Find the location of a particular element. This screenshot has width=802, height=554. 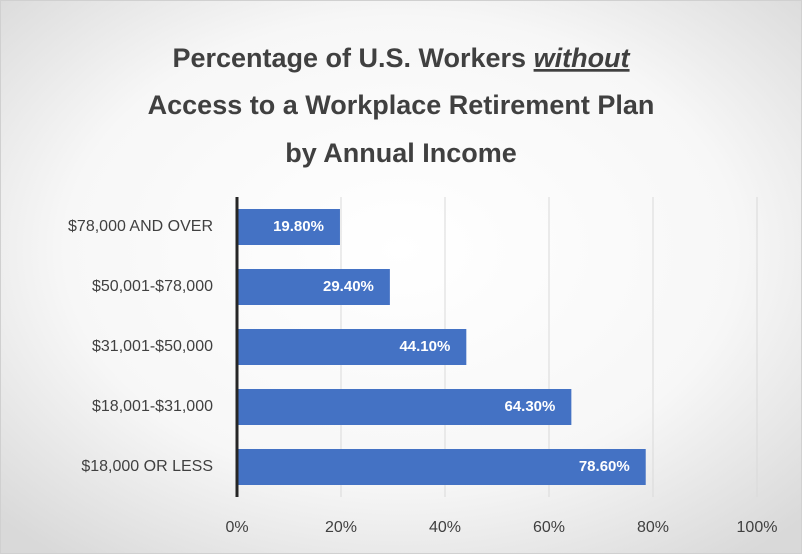

x-tick-label: 40% is located at coordinates (445, 527).